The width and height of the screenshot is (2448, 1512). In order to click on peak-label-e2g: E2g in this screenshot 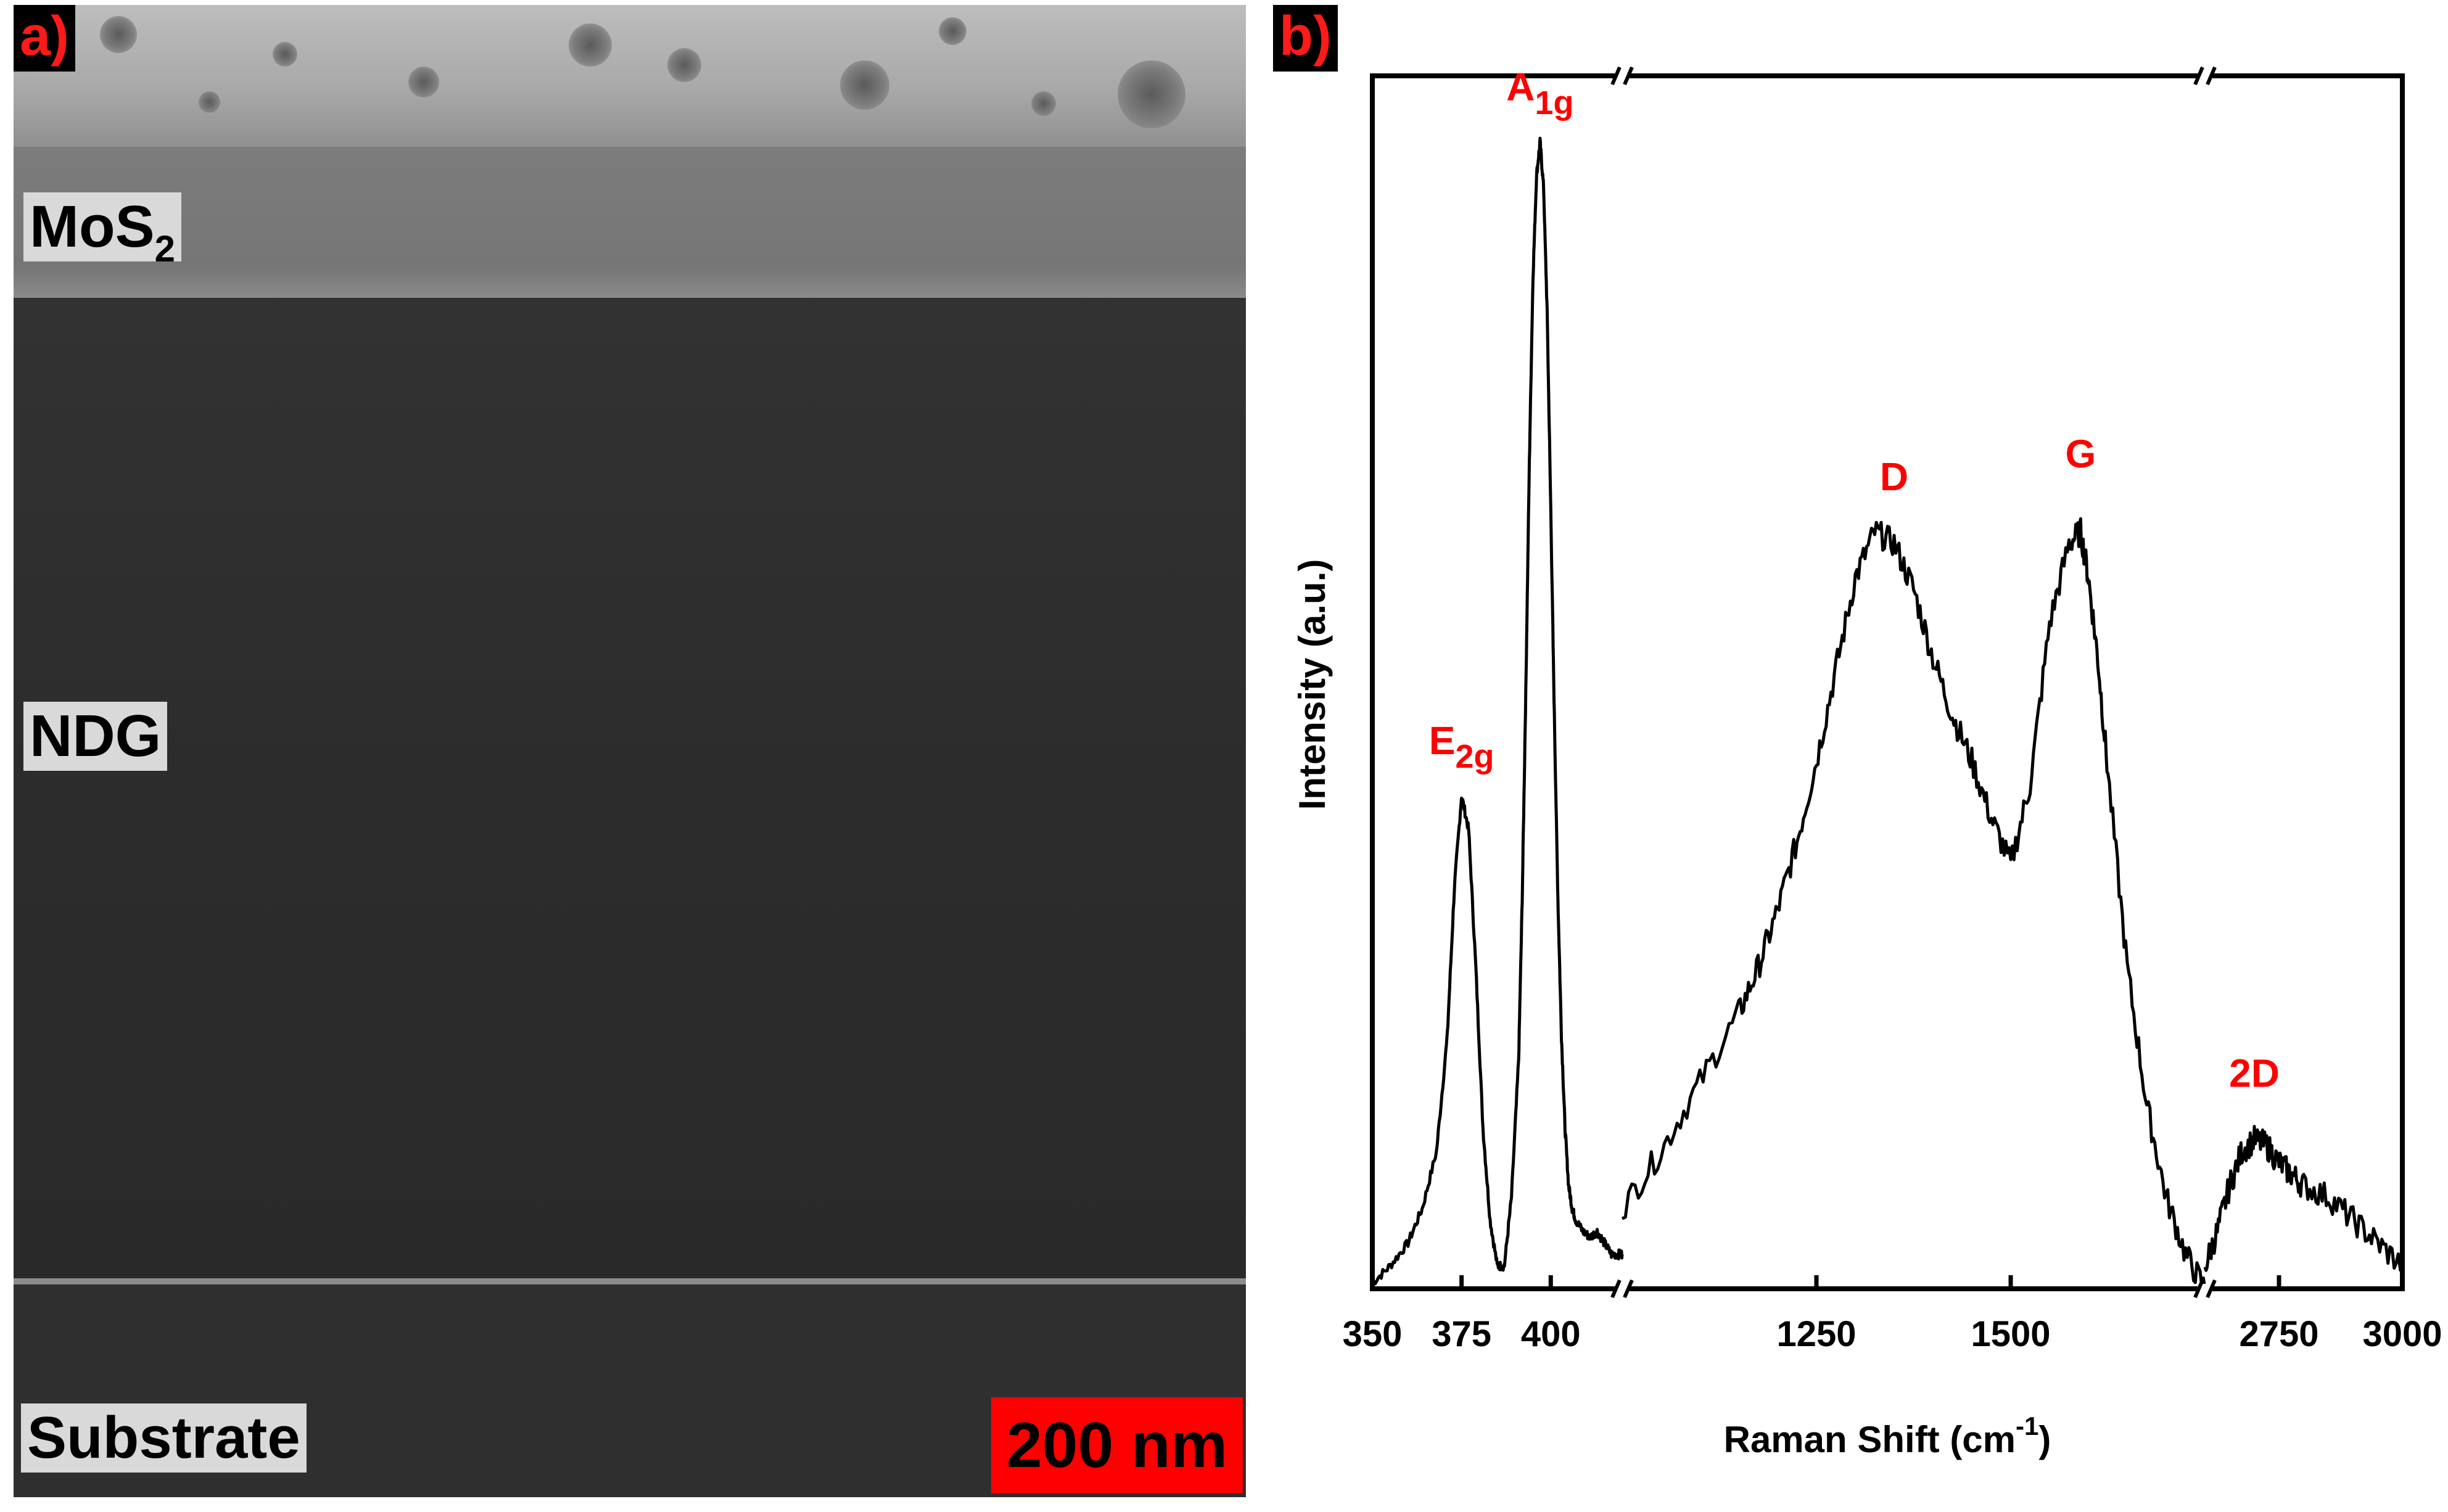, I will do `click(1461, 746)`.